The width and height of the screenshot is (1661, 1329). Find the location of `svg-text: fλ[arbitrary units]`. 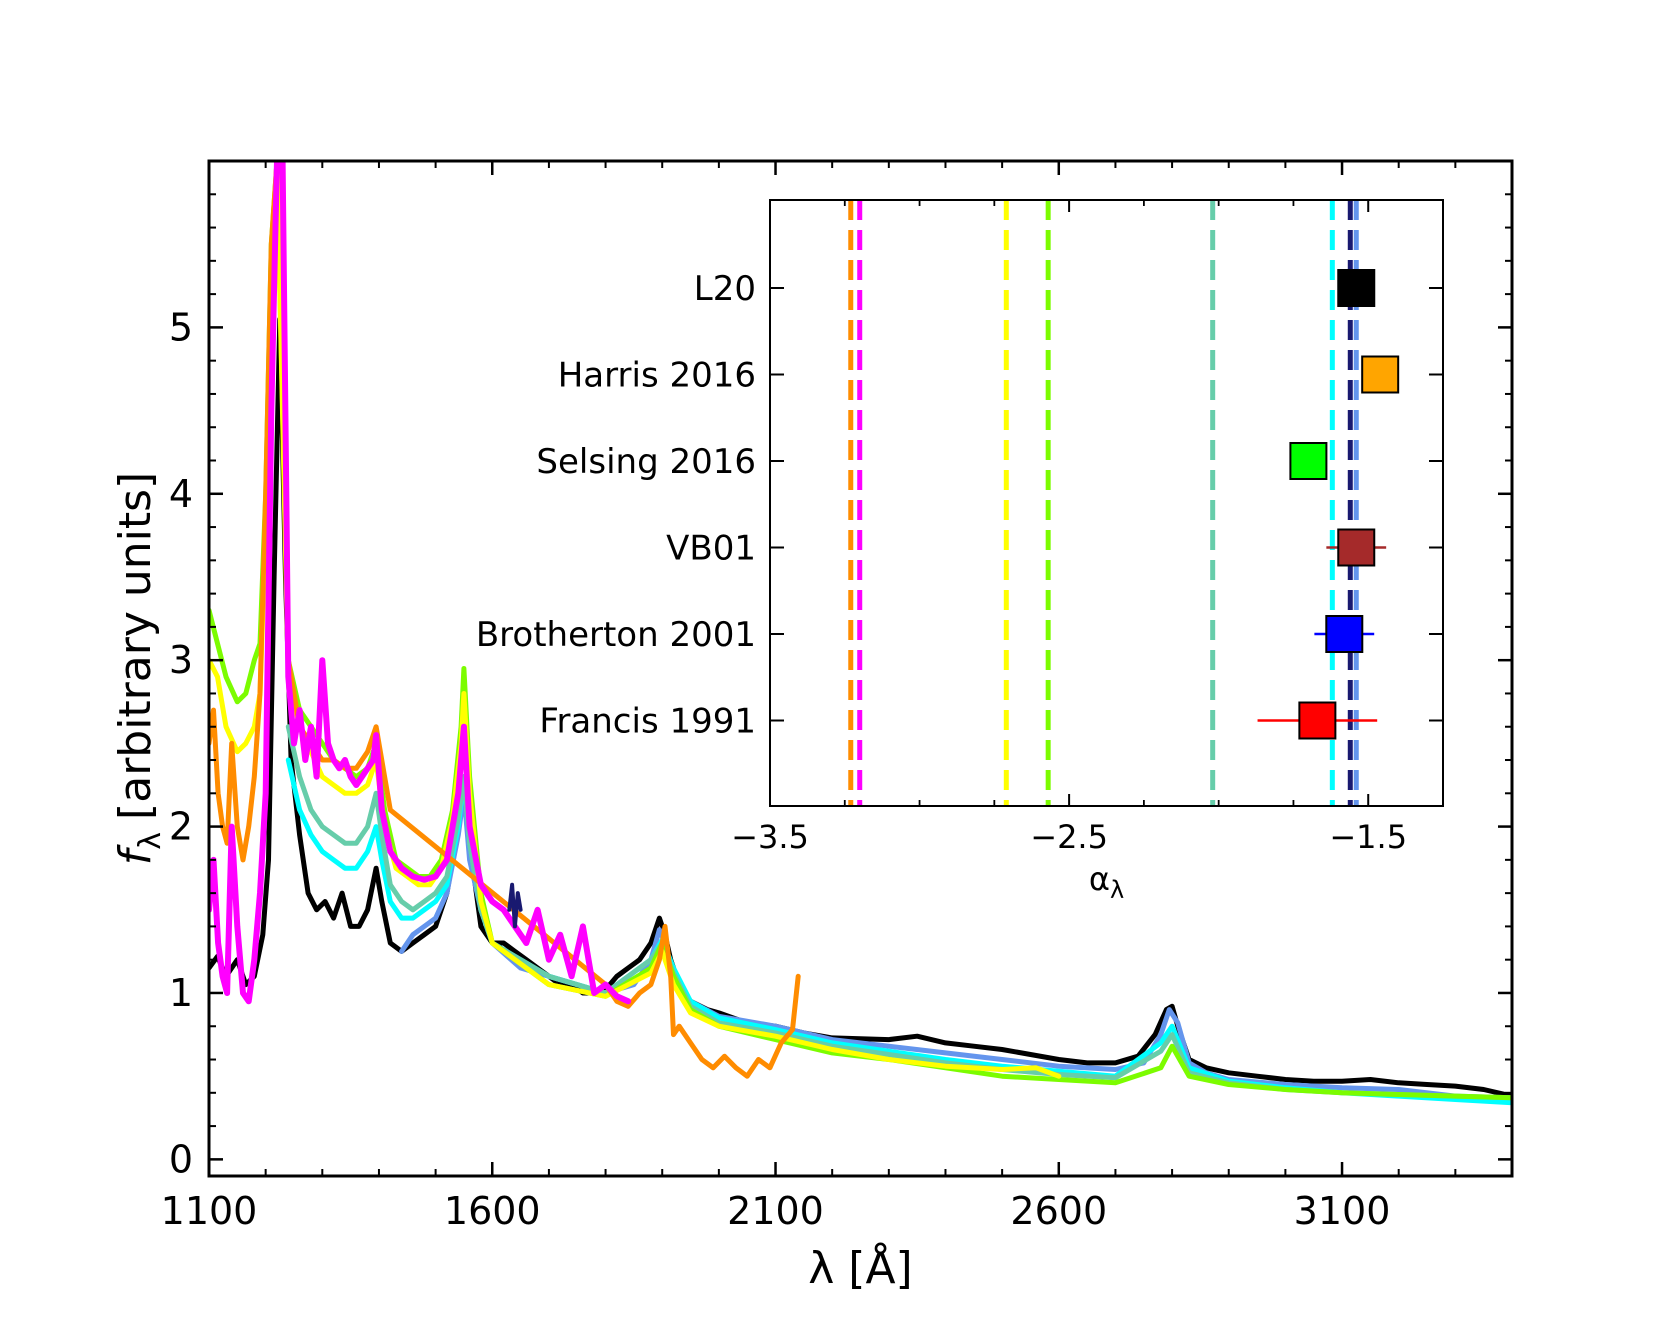

svg-text: fλ[arbitrary units] is located at coordinates (139, 668).